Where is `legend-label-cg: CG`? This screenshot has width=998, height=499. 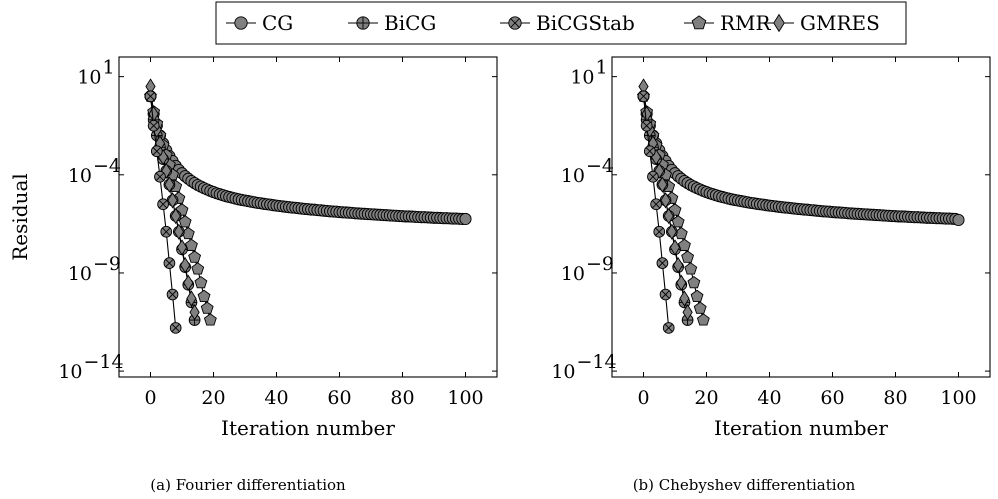
legend-label-cg: CG is located at coordinates (277, 23).